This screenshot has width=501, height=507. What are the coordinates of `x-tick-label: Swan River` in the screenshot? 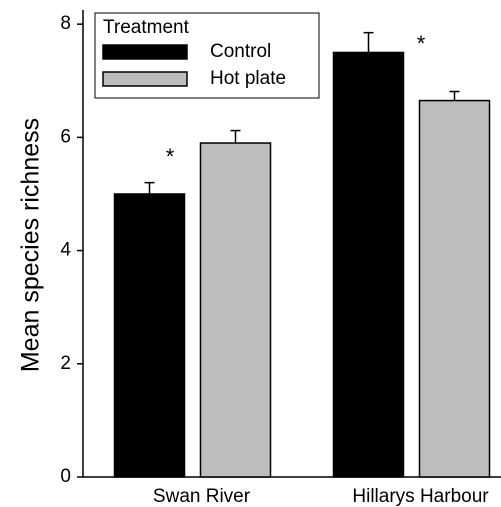 It's located at (202, 496).